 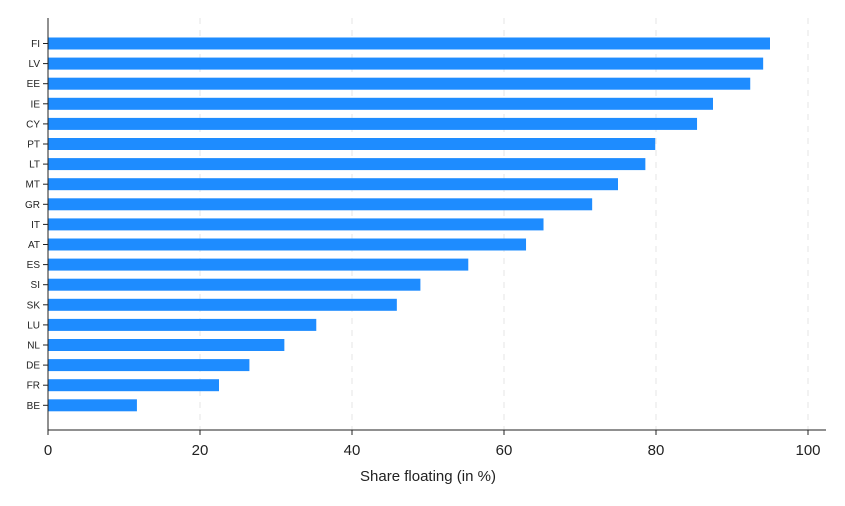 I want to click on category-label-pt: PT, so click(x=33, y=145).